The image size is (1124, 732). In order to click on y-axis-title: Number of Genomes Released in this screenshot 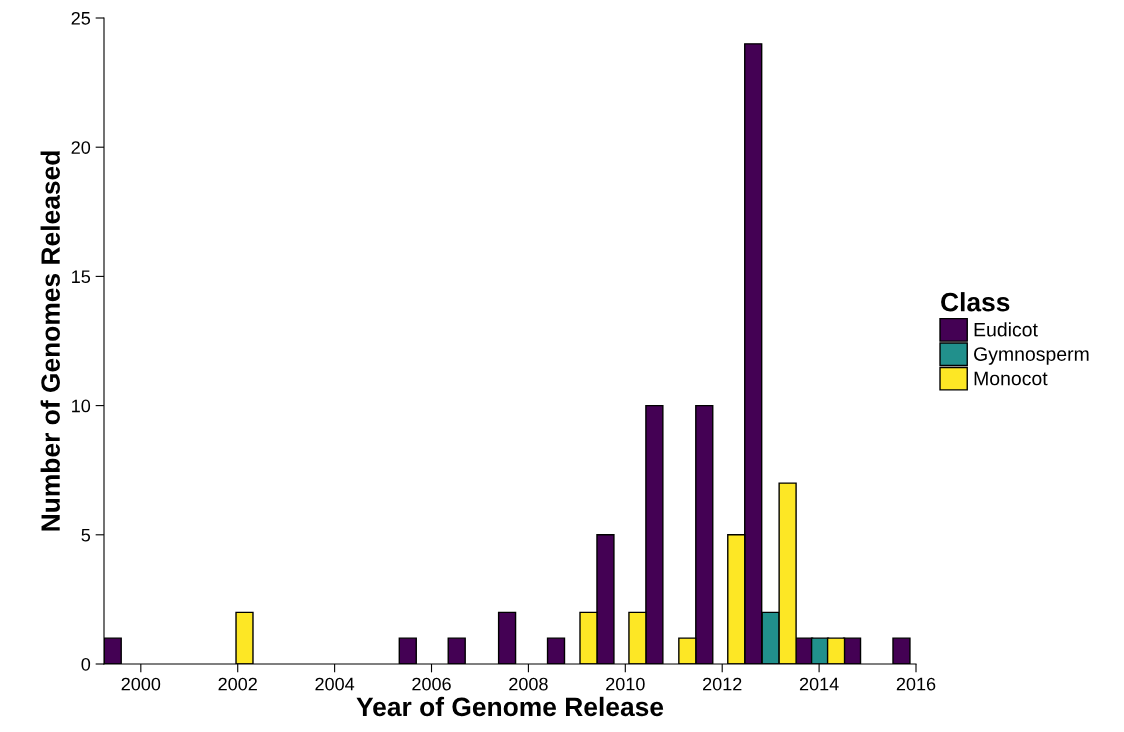, I will do `click(50, 341)`.